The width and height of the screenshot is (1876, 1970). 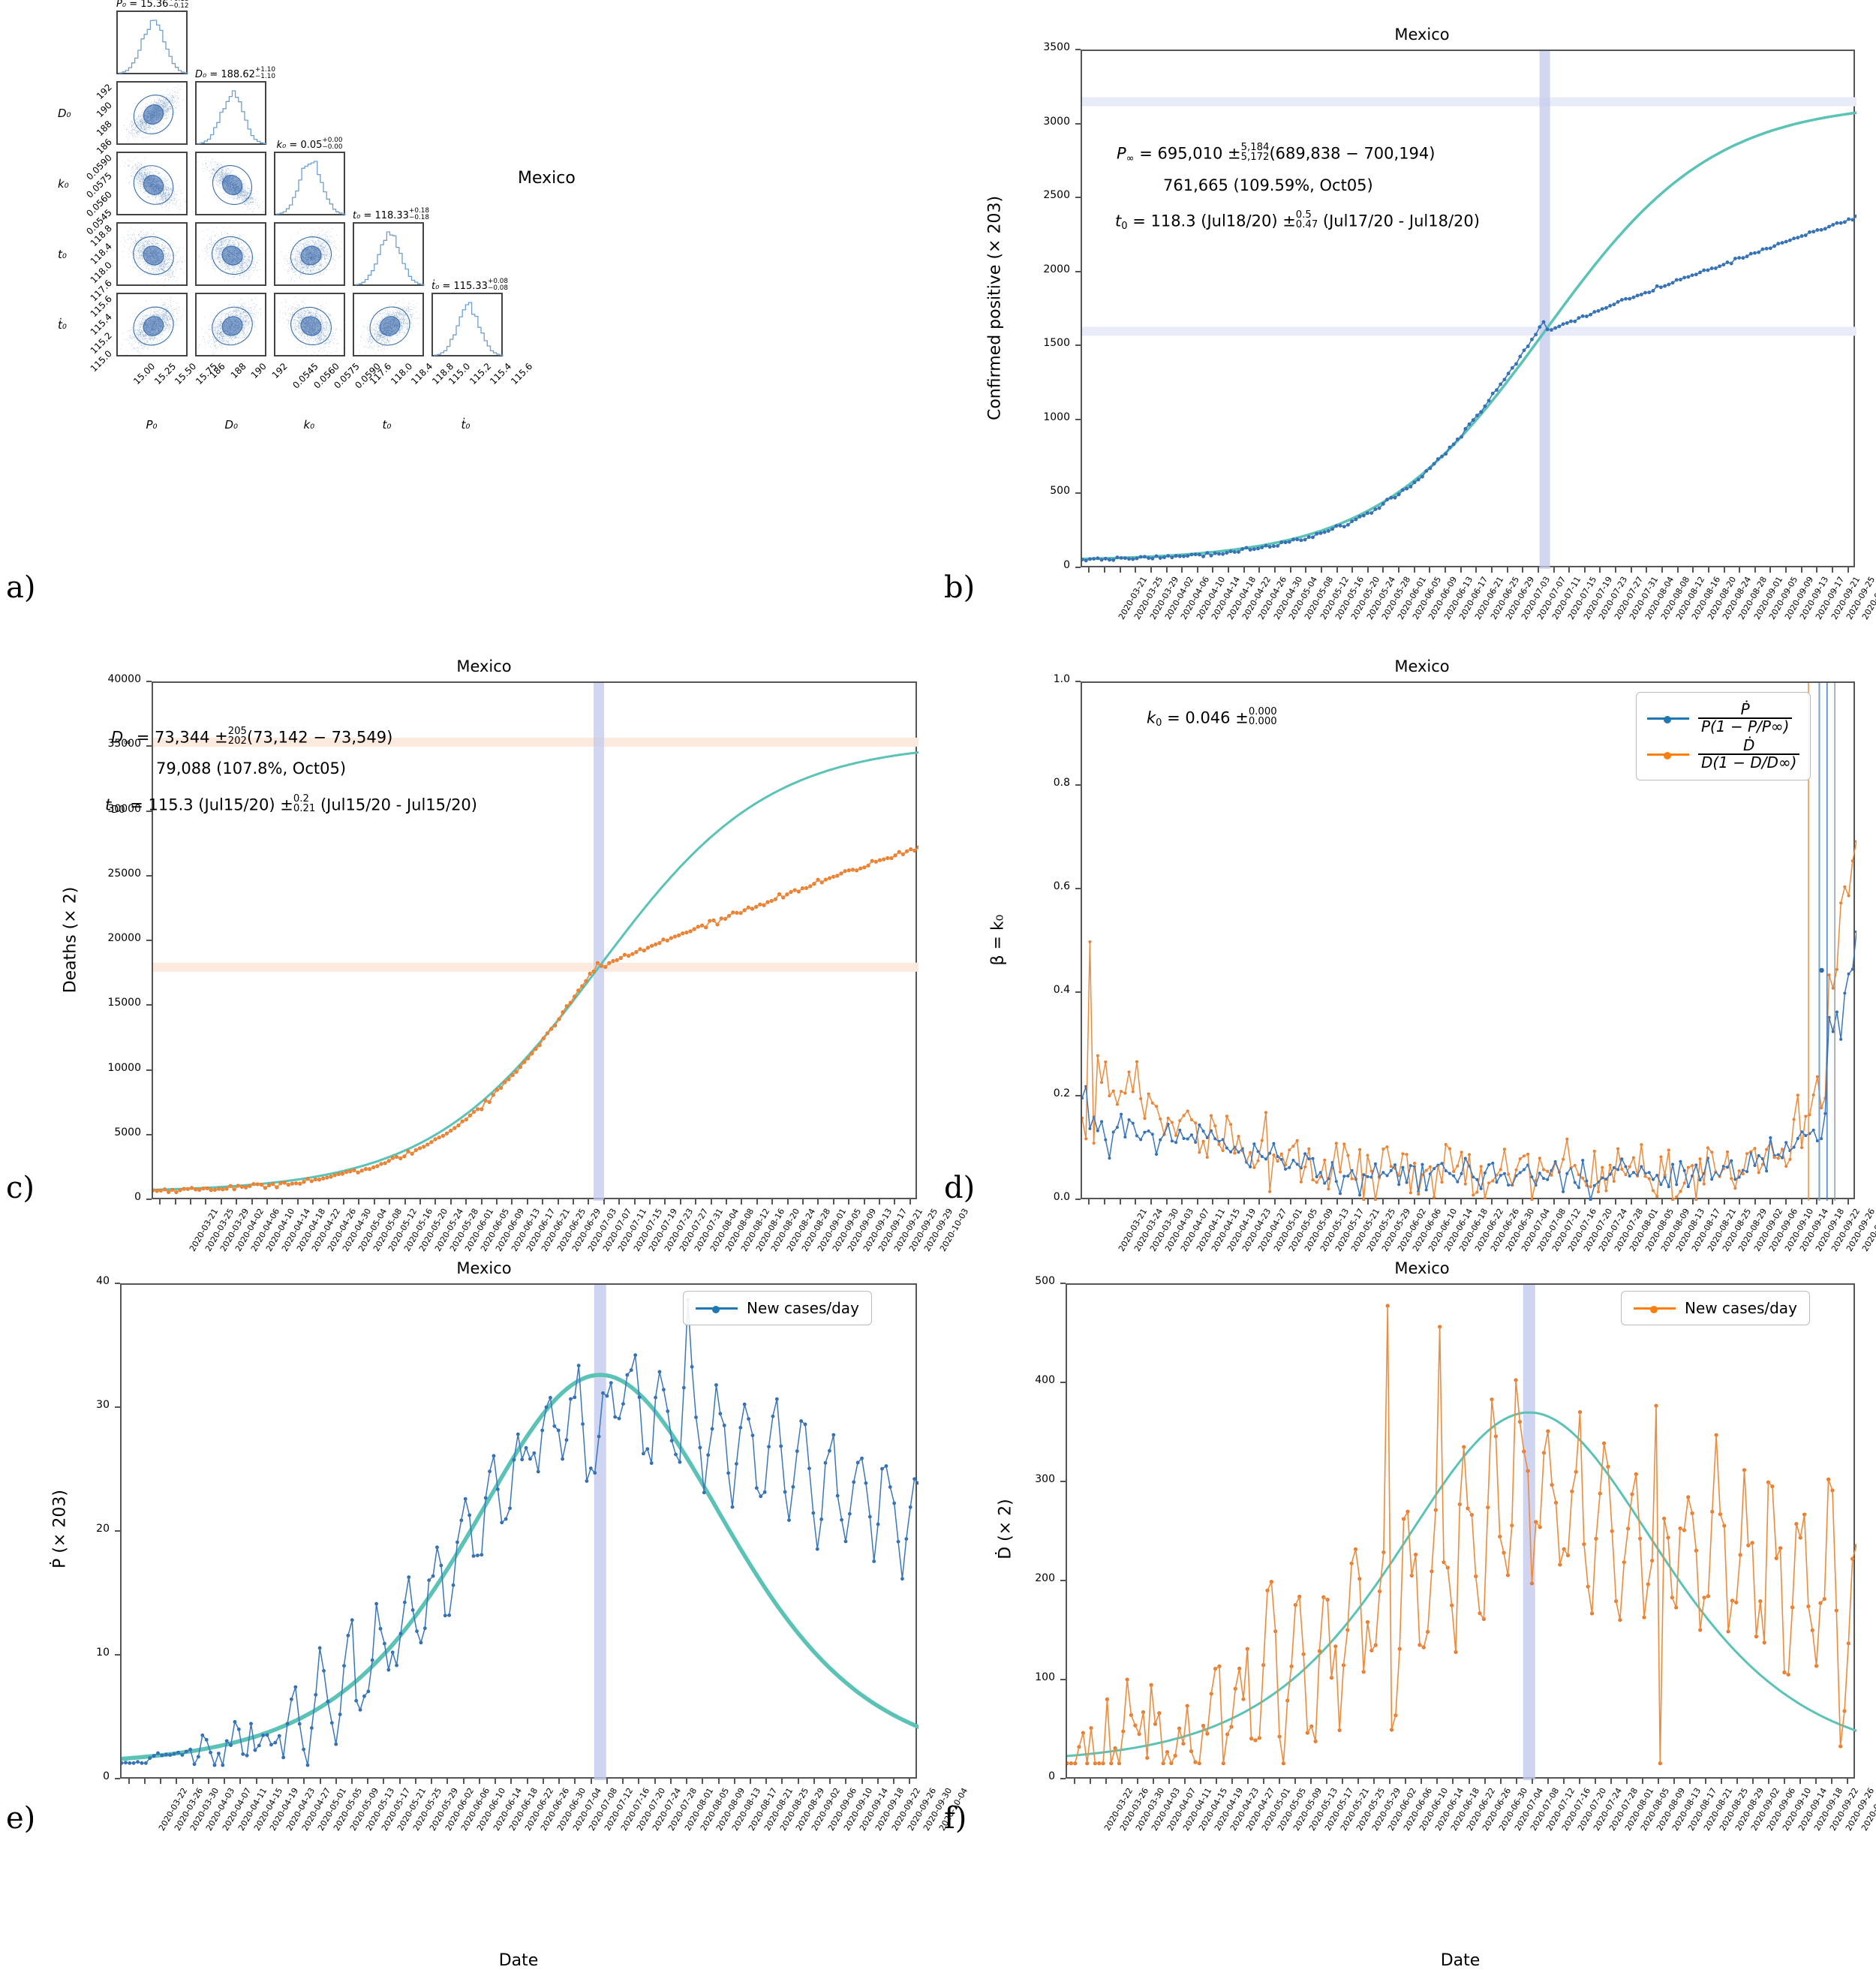 I want to click on legend-item-p: Ṗ P(1 − P/P∞), so click(x=1723, y=719).